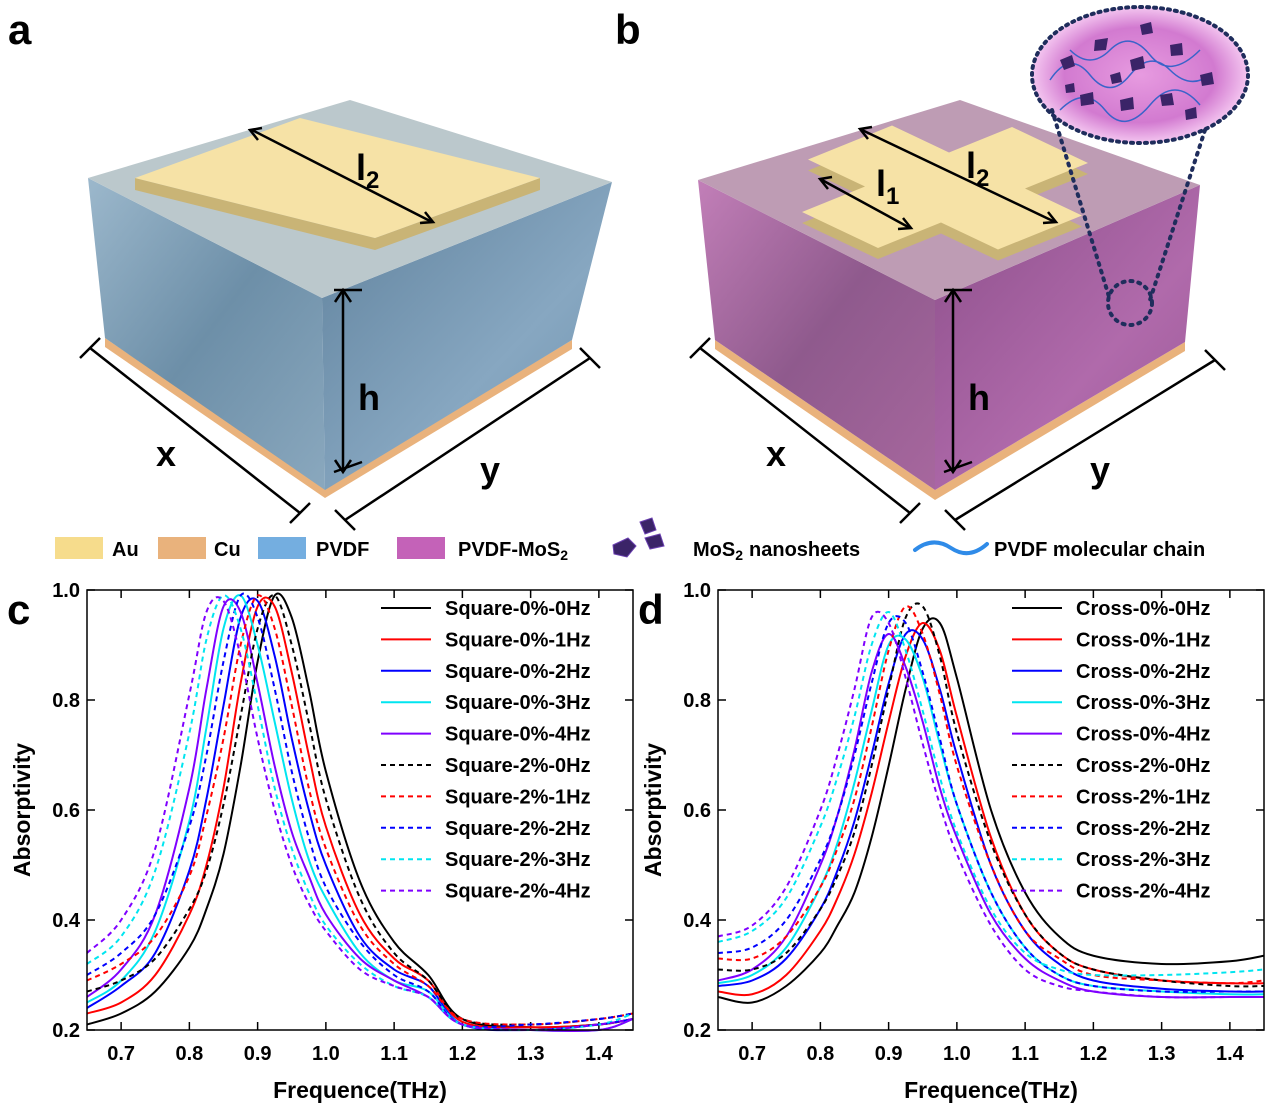 The image size is (1269, 1113). What do you see at coordinates (1143, 797) in the screenshot?
I see `legend-label: Cross-2%-1Hz` at bounding box center [1143, 797].